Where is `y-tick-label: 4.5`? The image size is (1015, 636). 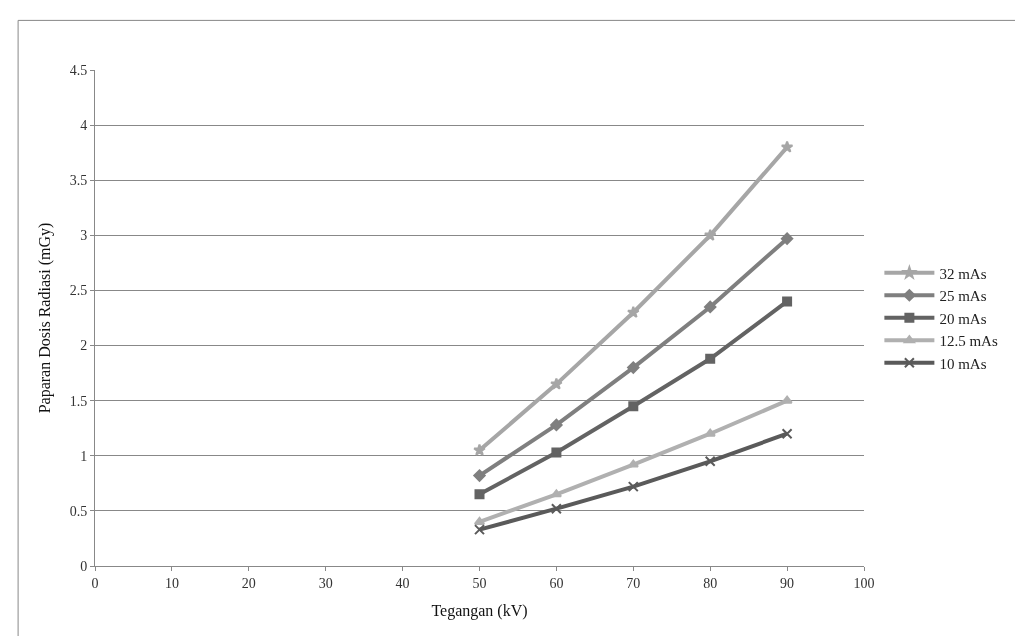 y-tick-label: 4.5 is located at coordinates (78, 70).